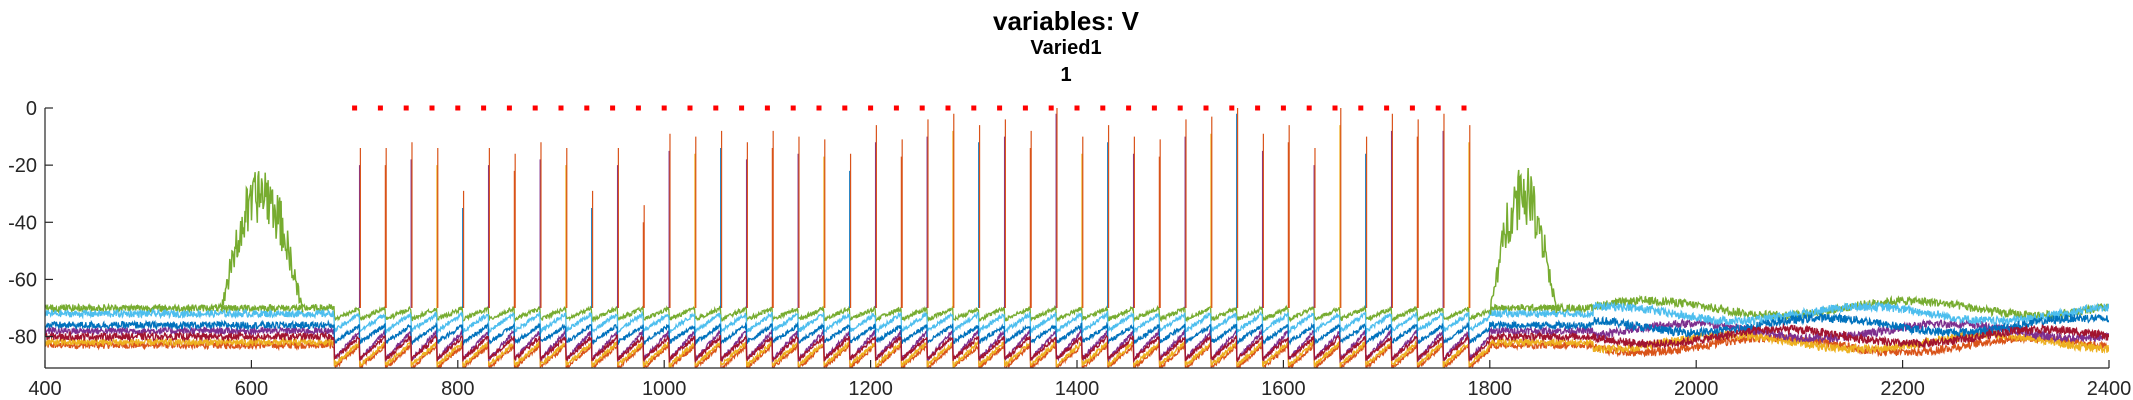 This screenshot has width=2133, height=400. I want to click on x-tick-label: 1800, so click(1490, 389).